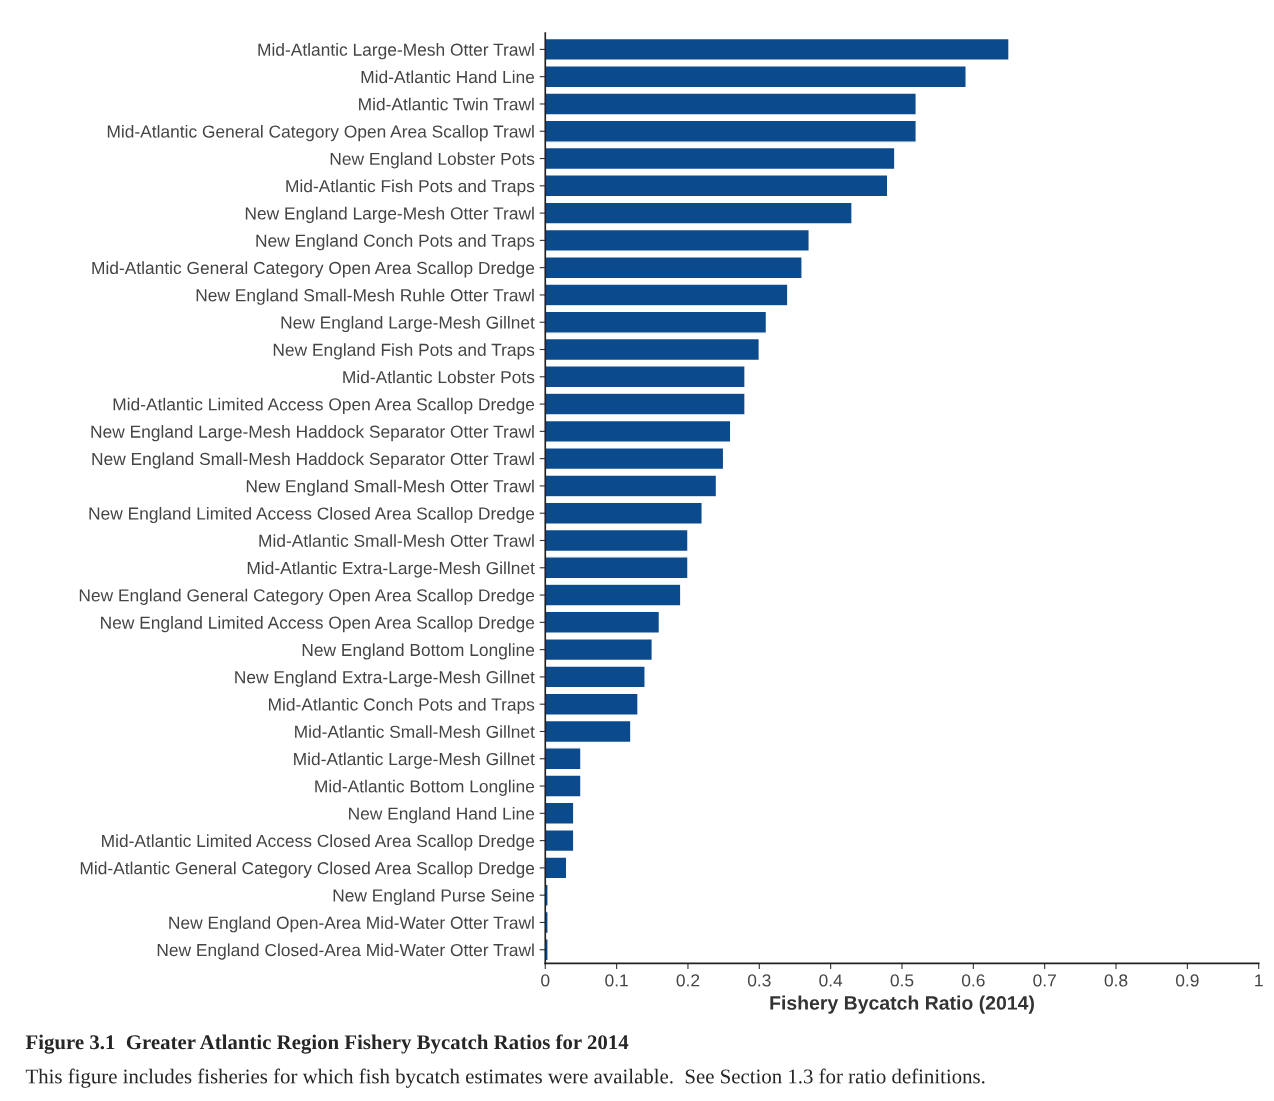 The height and width of the screenshot is (1101, 1274). I want to click on x-tick-label: 0.8, so click(1116, 980).